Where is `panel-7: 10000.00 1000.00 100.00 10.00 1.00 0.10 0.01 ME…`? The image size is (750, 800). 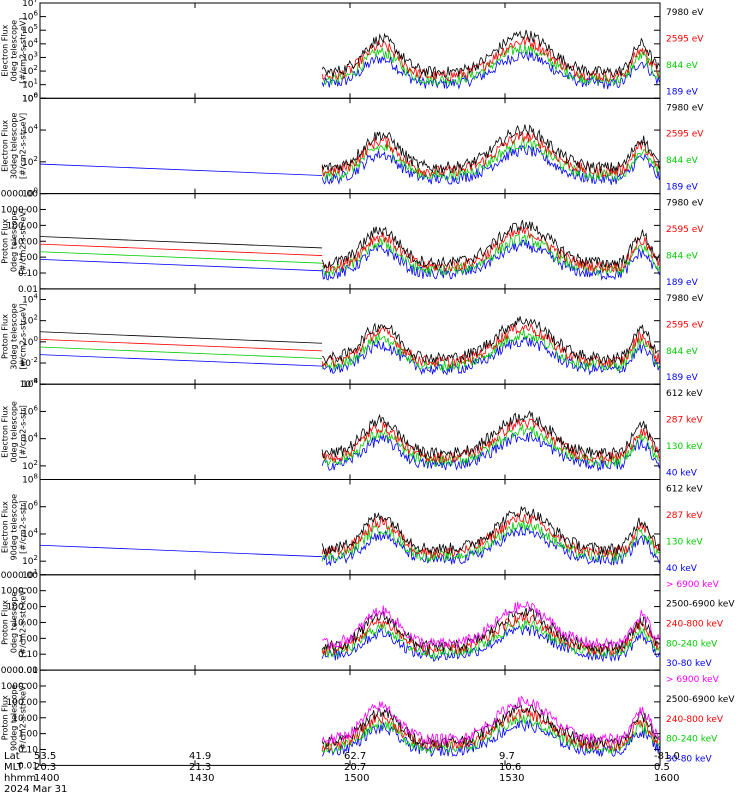 panel-7: 10000.00 1000.00 100.00 10.00 1.00 0.10 0.01 ME… is located at coordinates (367, 623).